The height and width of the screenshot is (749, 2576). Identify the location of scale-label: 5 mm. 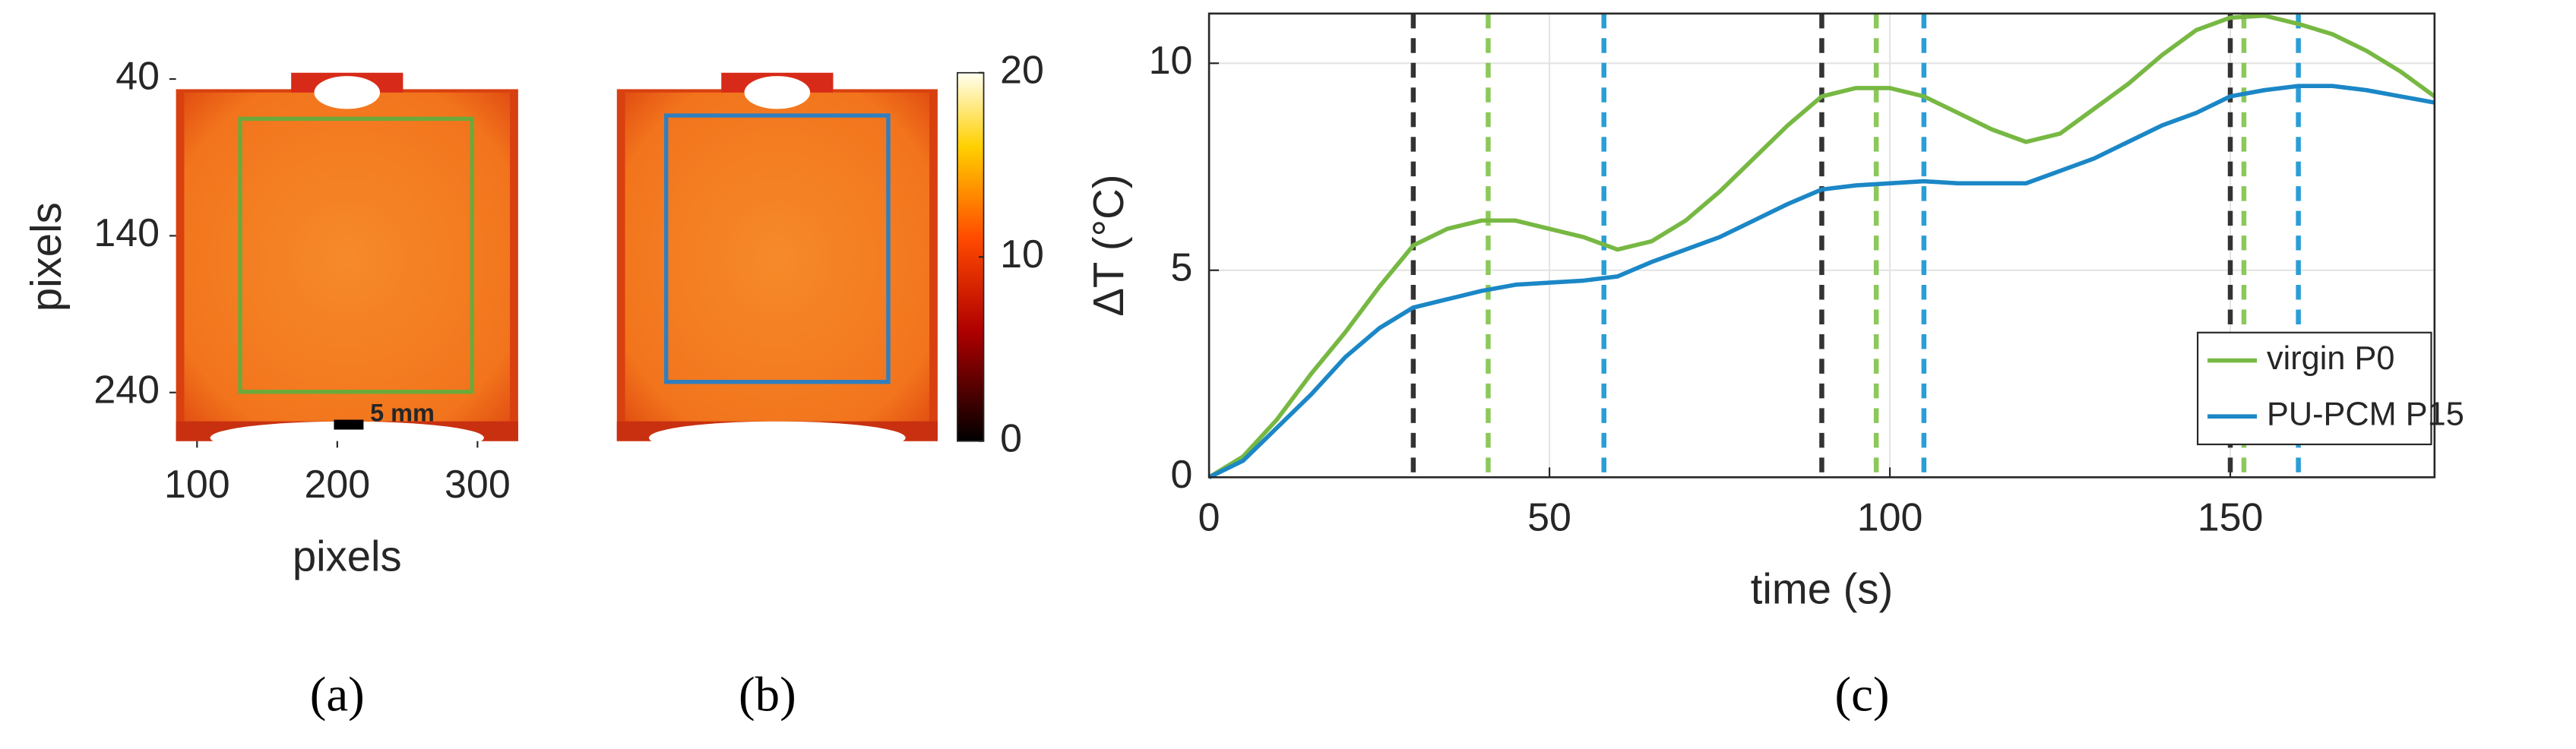
(402, 413).